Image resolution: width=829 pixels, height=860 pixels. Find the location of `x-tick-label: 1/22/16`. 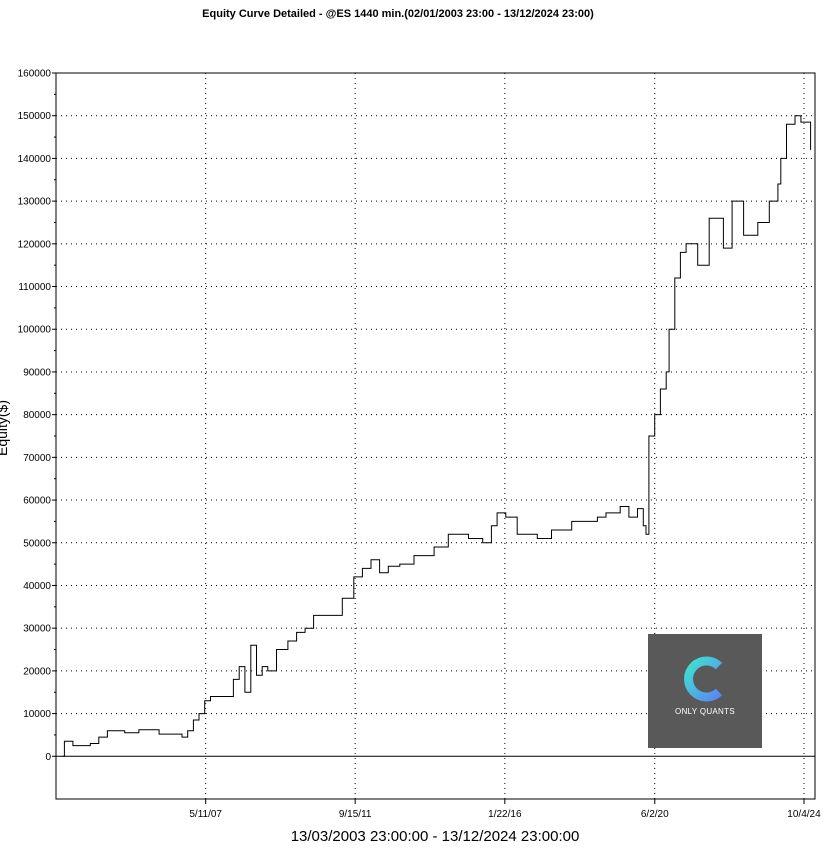

x-tick-label: 1/22/16 is located at coordinates (505, 814).